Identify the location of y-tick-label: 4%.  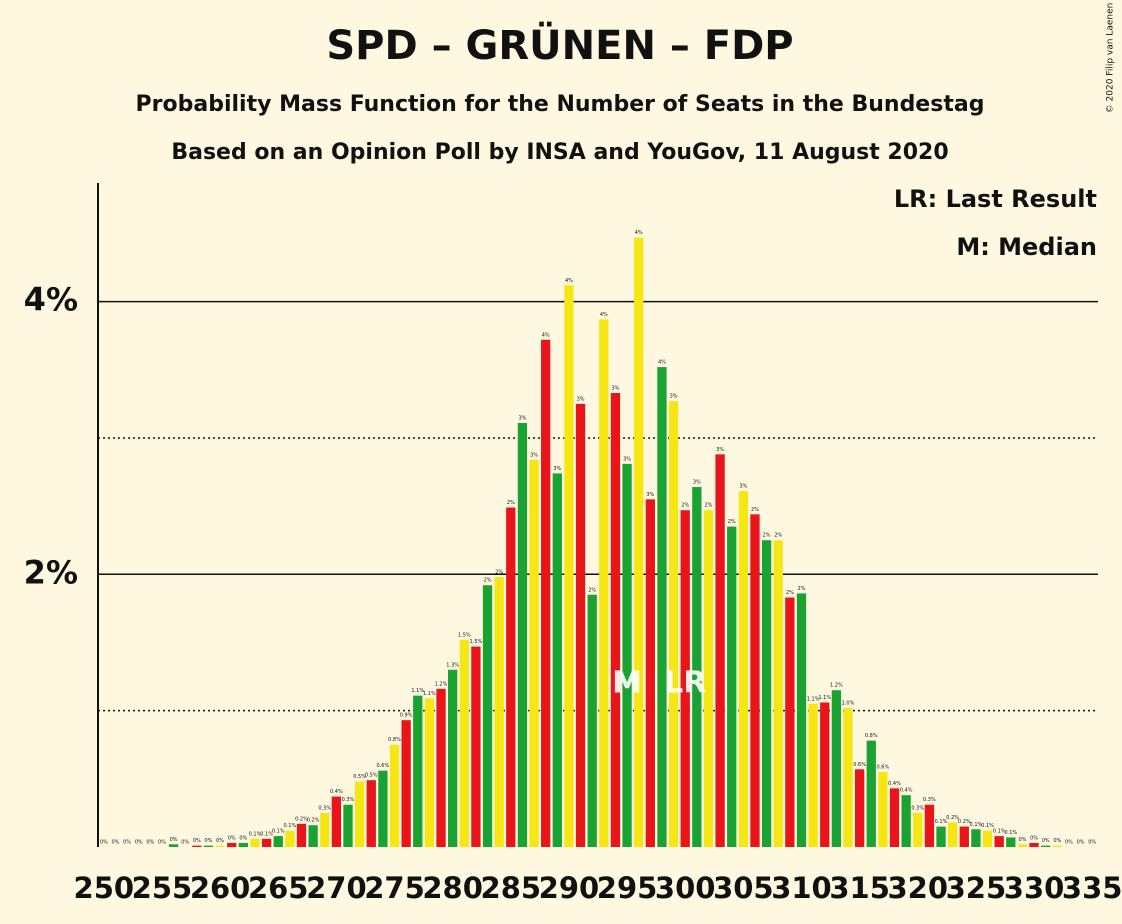
(51, 300).